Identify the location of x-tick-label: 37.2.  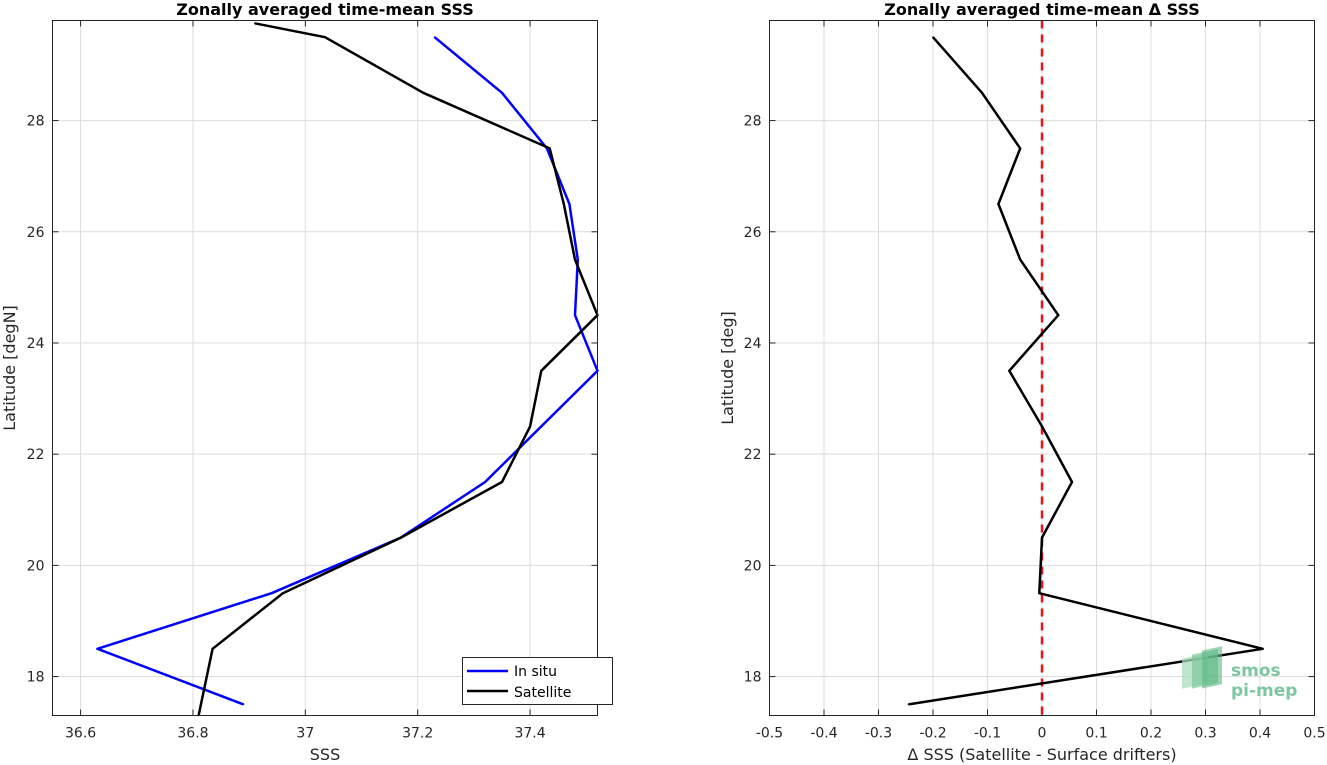
(417, 734).